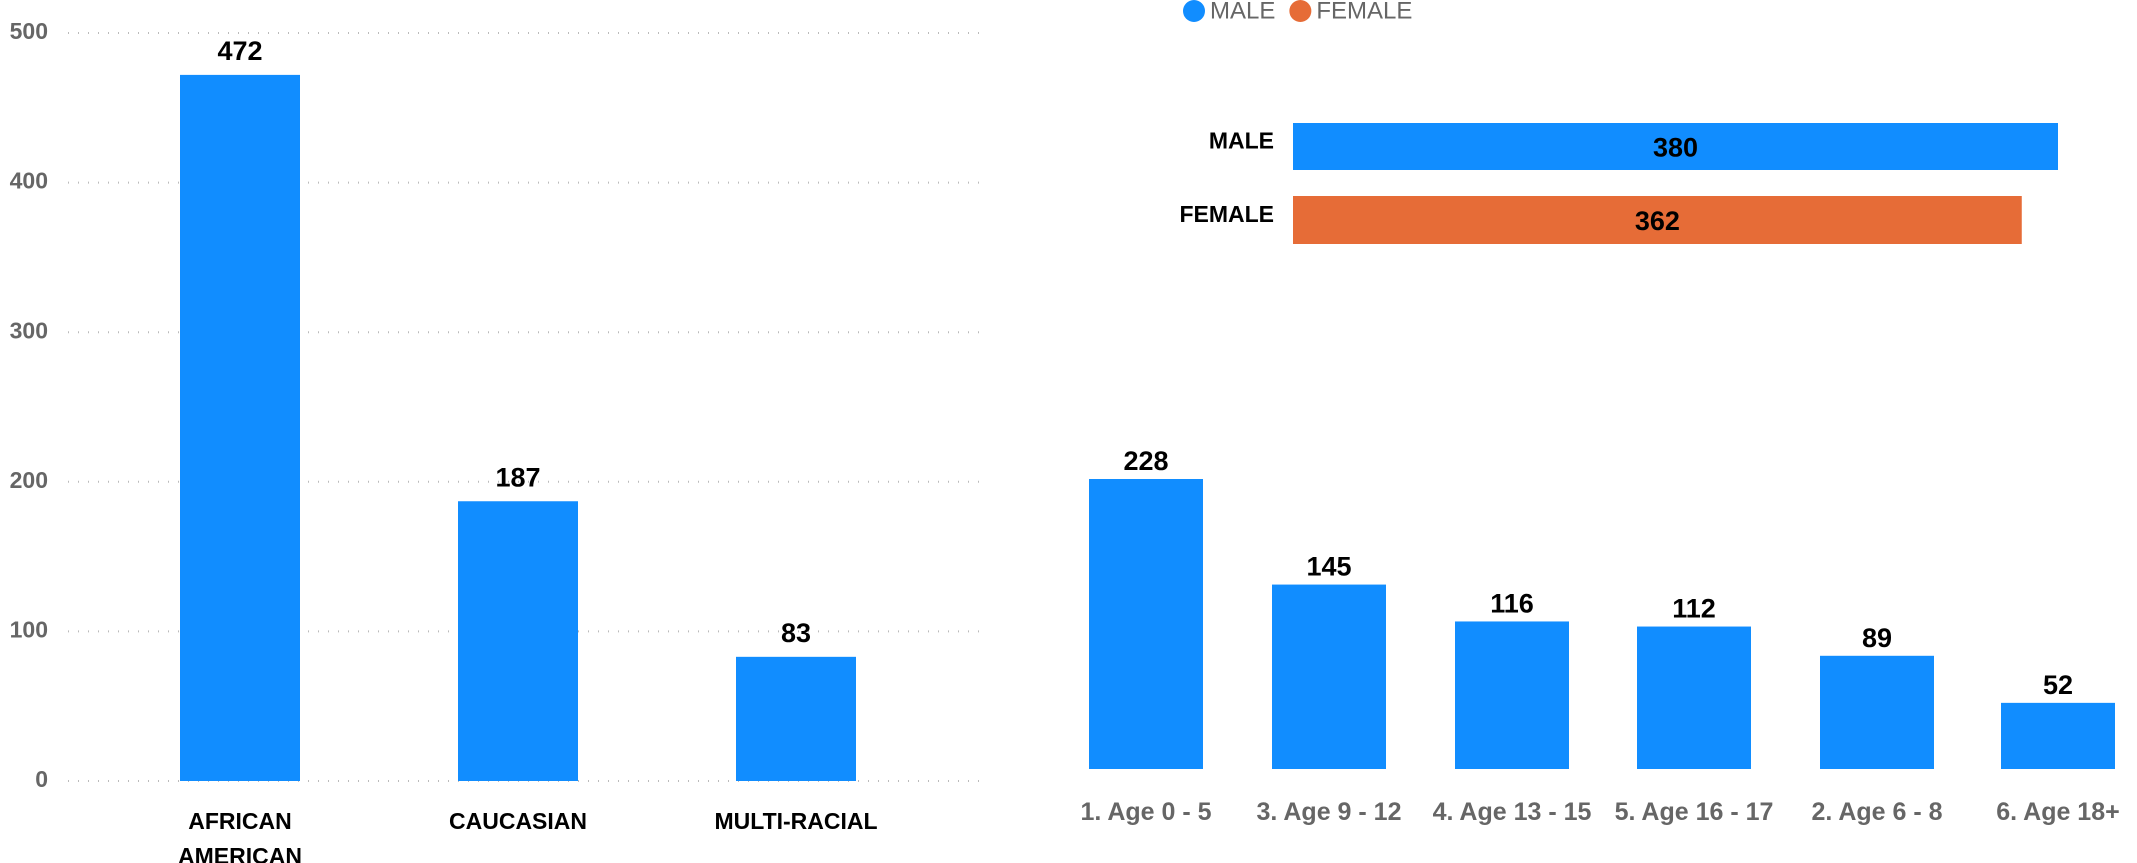 Image resolution: width=2137 pixels, height=863 pixels. I want to click on x-tick-label: 6. Age 18+, so click(2058, 812).